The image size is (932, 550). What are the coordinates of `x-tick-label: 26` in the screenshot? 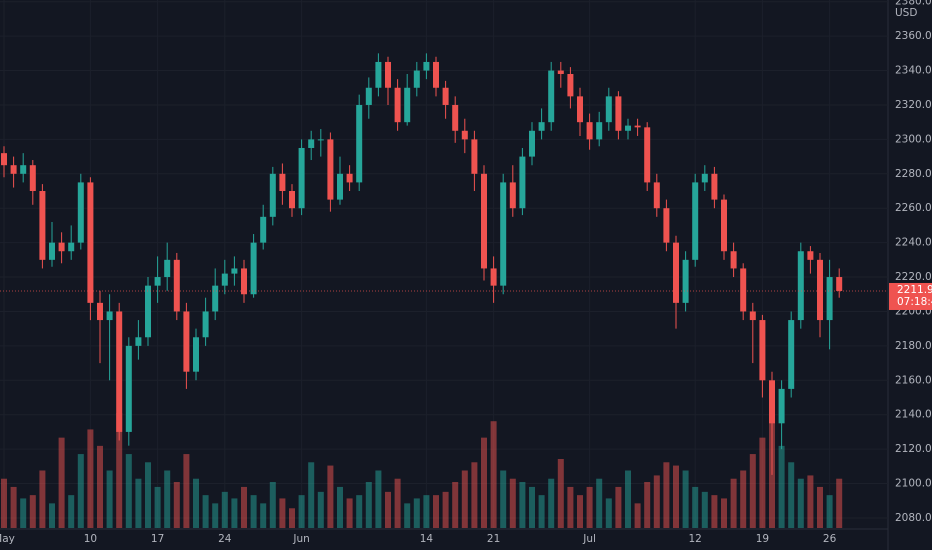 It's located at (830, 539).